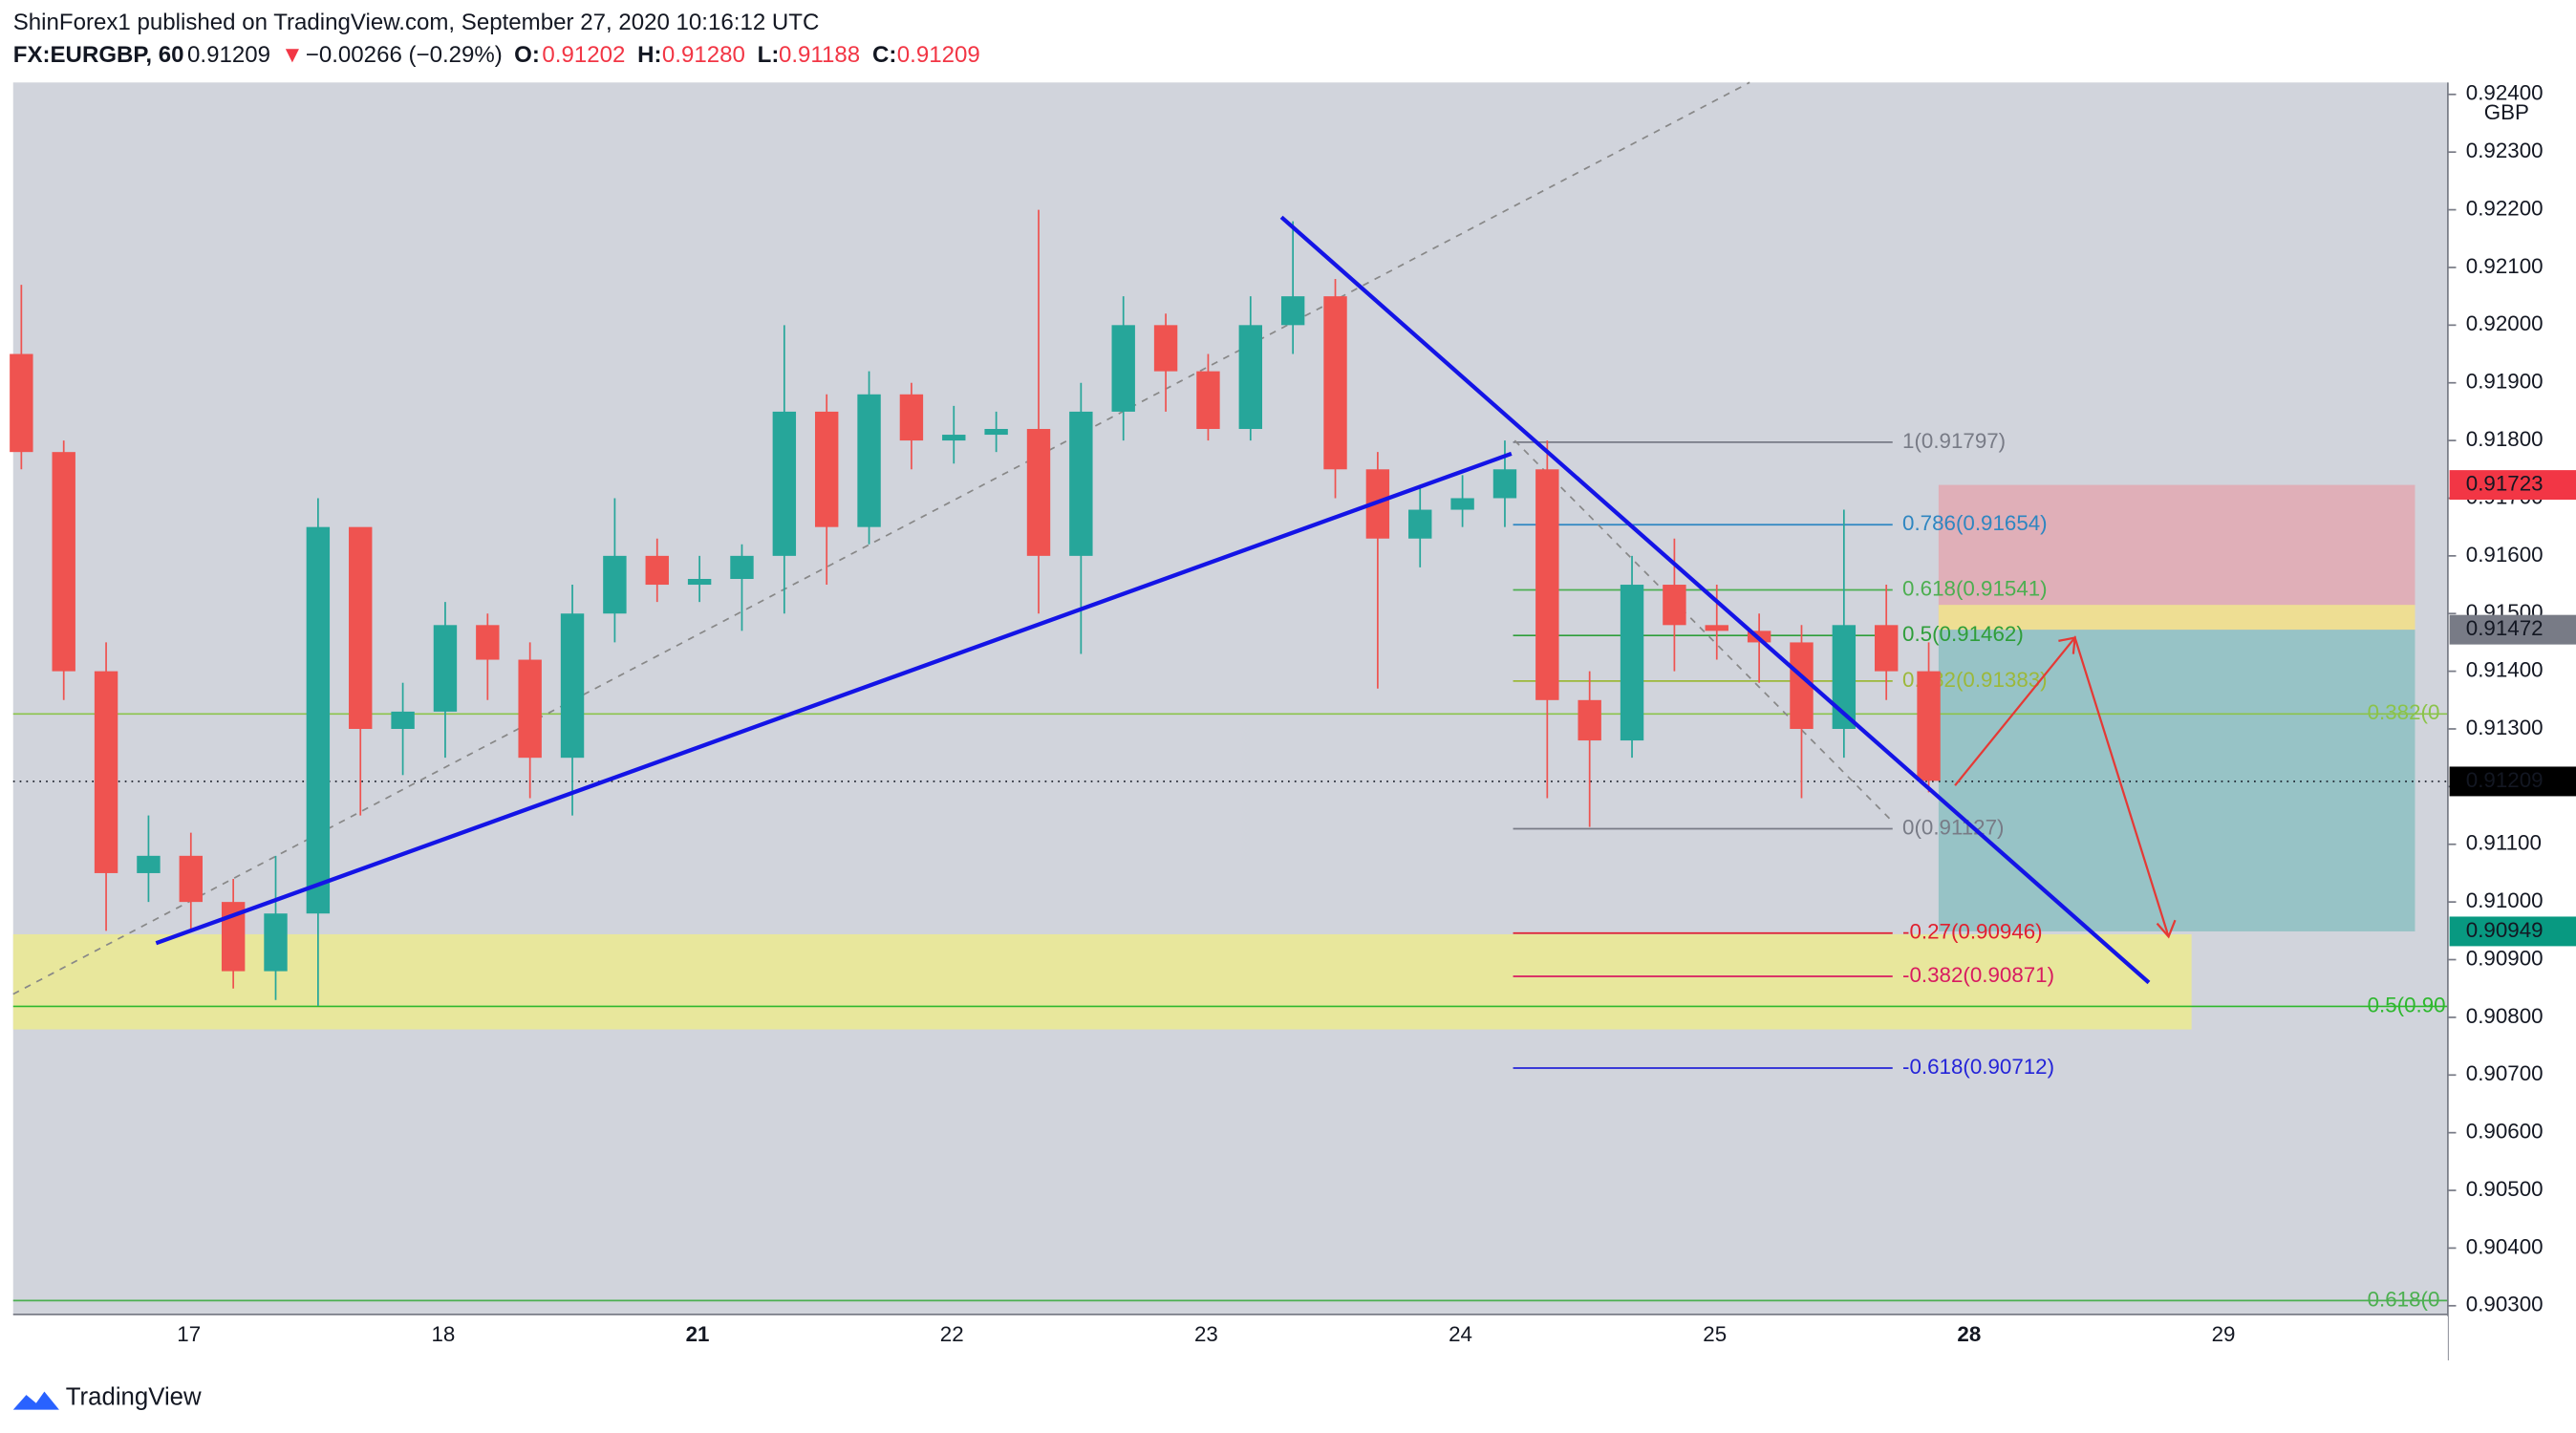 The width and height of the screenshot is (2576, 1433). What do you see at coordinates (1963, 634) in the screenshot?
I see `fib-label: 0.5(0.91462)` at bounding box center [1963, 634].